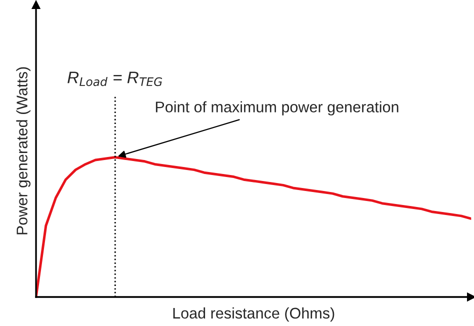  What do you see at coordinates (277, 108) in the screenshot?
I see `text: Point of maximum power generation` at bounding box center [277, 108].